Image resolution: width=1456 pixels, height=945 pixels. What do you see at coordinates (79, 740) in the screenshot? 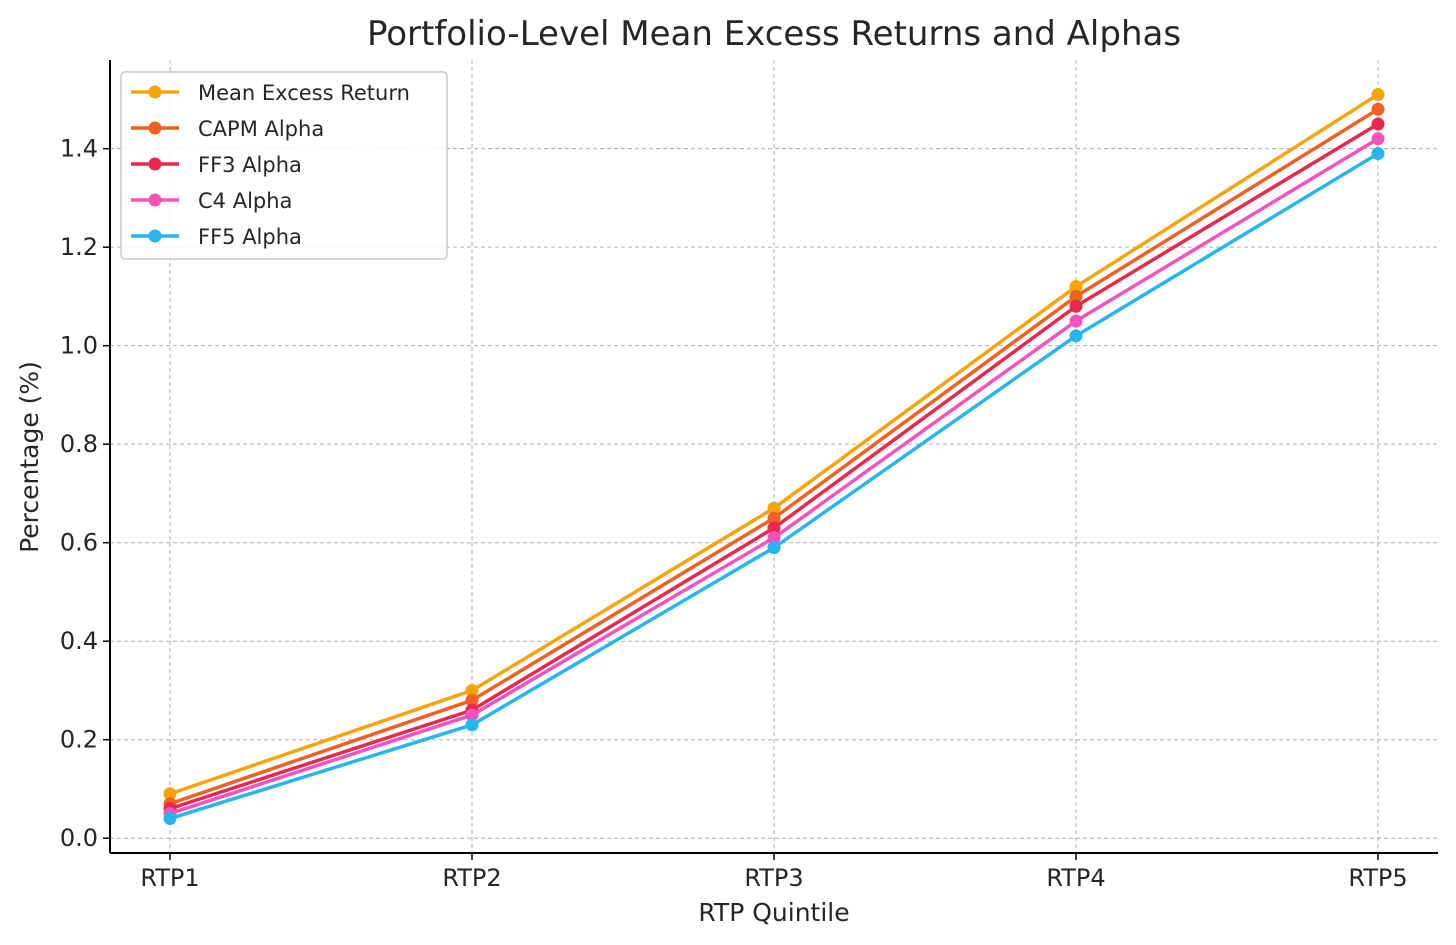
I see `y-tick-label: 0.2` at bounding box center [79, 740].